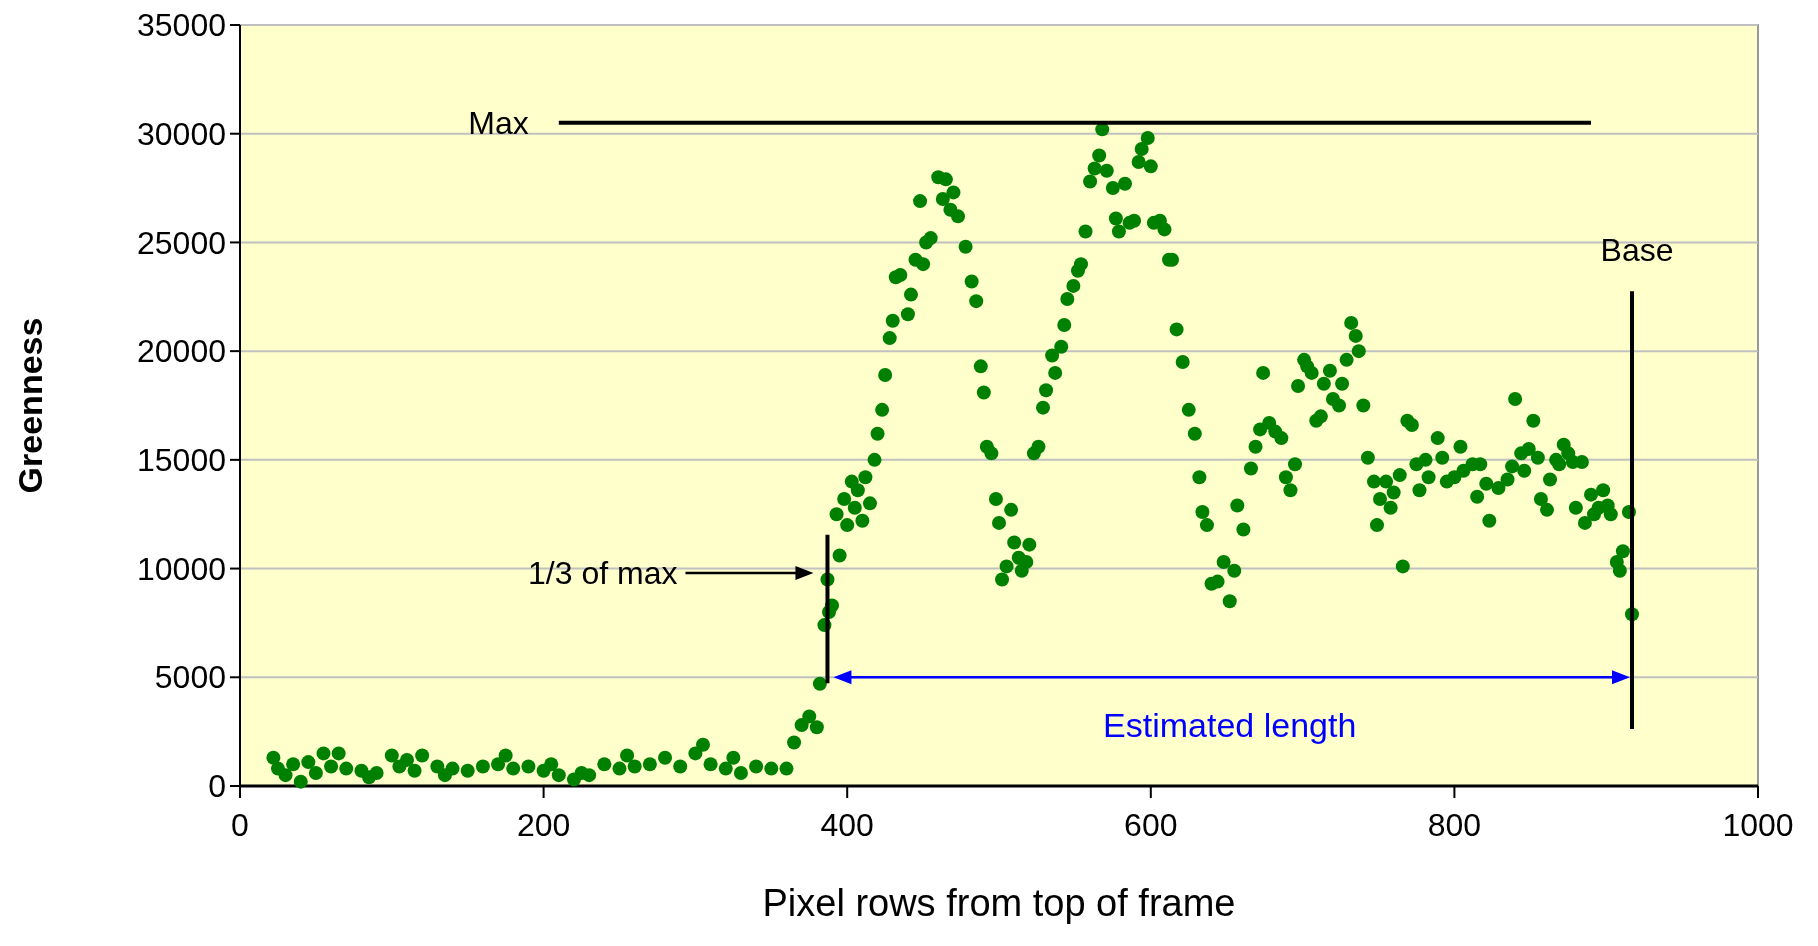  I want to click on annotation: 1/3 of max, so click(603, 573).